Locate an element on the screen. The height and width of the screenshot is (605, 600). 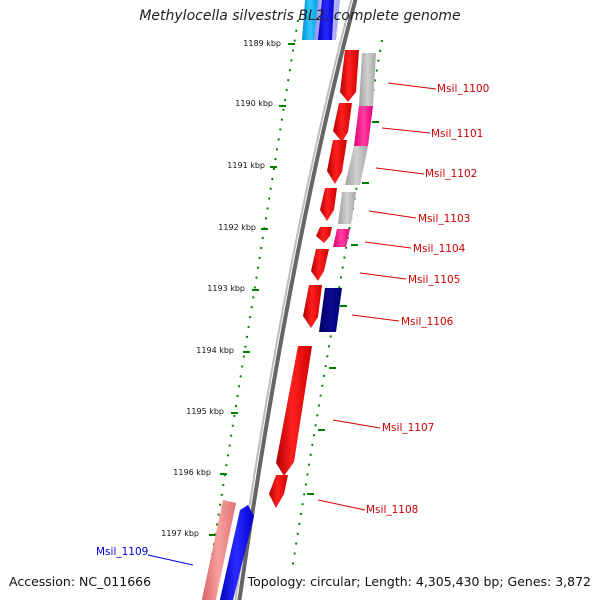
gene-label: Msil_1108 is located at coordinates (392, 510).